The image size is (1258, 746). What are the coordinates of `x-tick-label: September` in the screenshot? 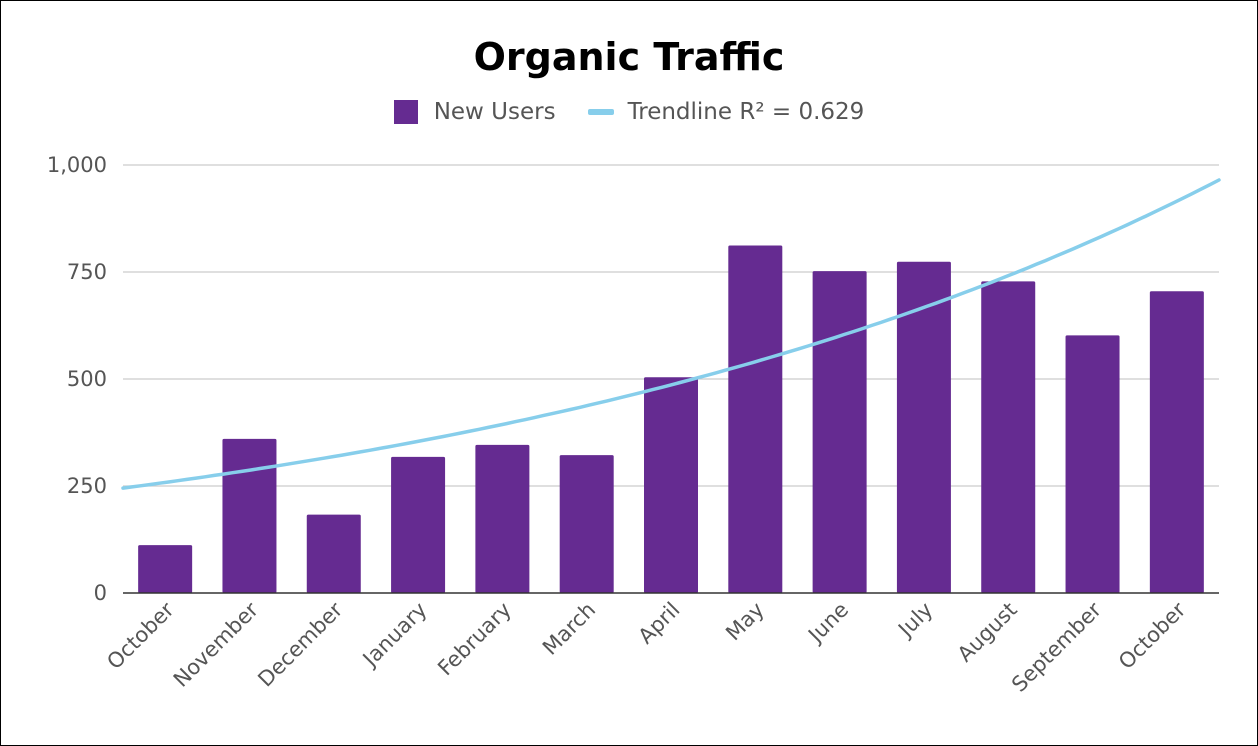 It's located at (1056, 646).